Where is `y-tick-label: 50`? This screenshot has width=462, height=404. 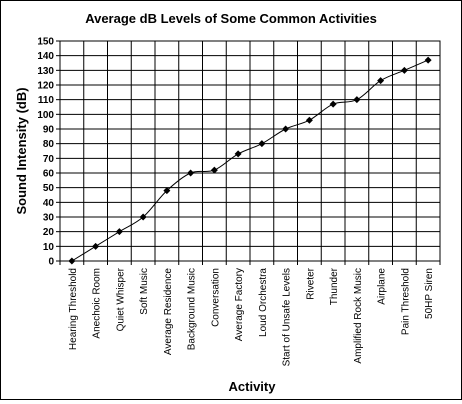 y-tick-label: 50 is located at coordinates (49, 188).